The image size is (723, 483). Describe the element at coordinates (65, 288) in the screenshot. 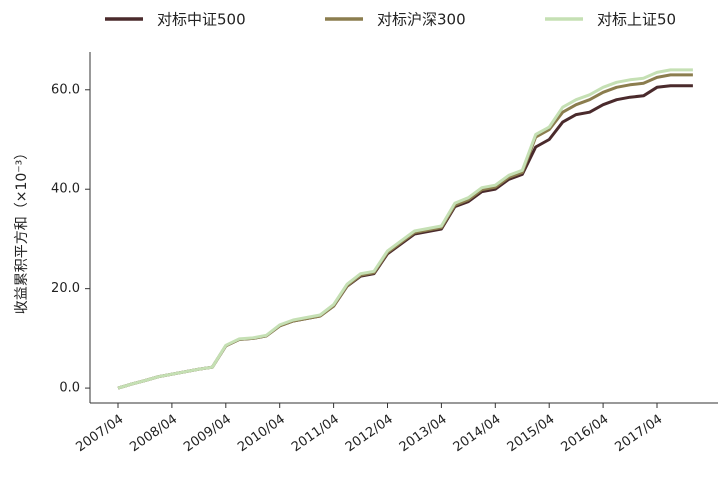

I see `y-tick-label: 20.0` at that location.